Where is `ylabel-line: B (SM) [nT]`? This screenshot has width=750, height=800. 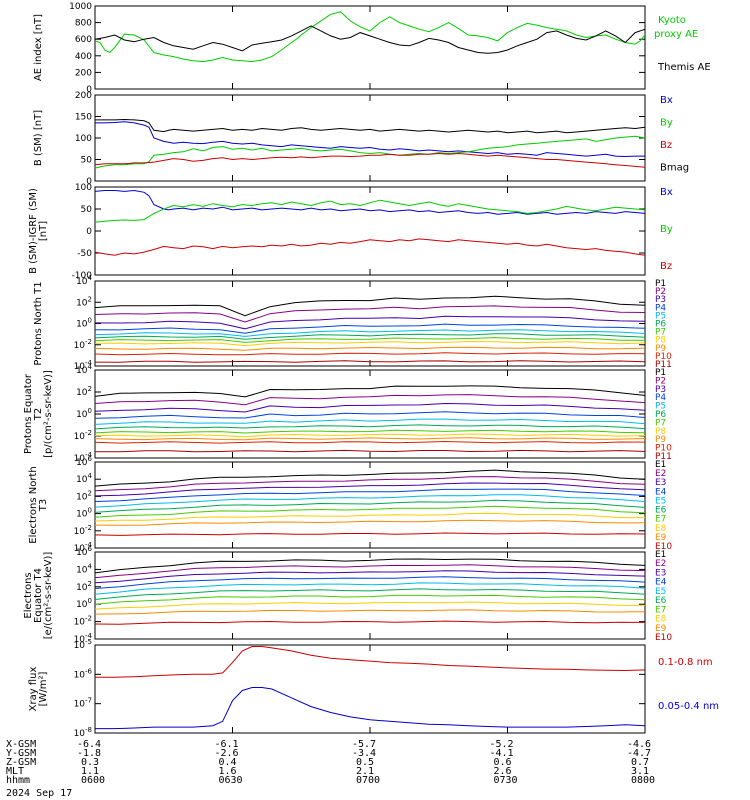 ylabel-line: B (SM) [nT] is located at coordinates (38, 138).